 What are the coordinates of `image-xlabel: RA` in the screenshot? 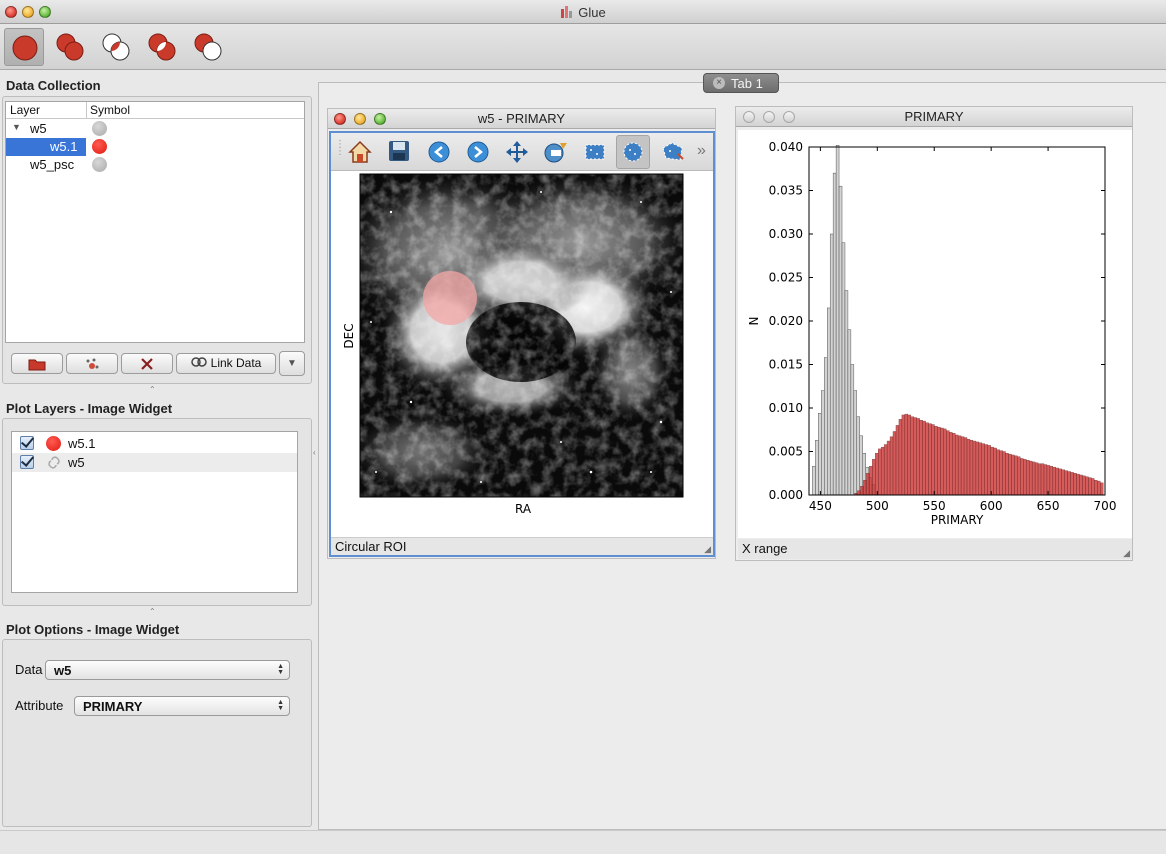 It's located at (523, 509).